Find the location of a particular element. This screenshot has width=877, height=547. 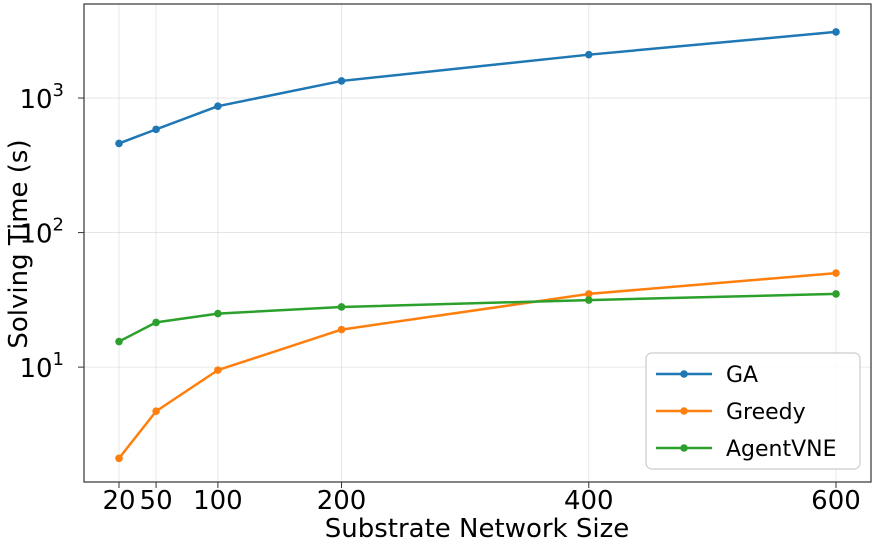

x-tick-label: 600 is located at coordinates (836, 501).